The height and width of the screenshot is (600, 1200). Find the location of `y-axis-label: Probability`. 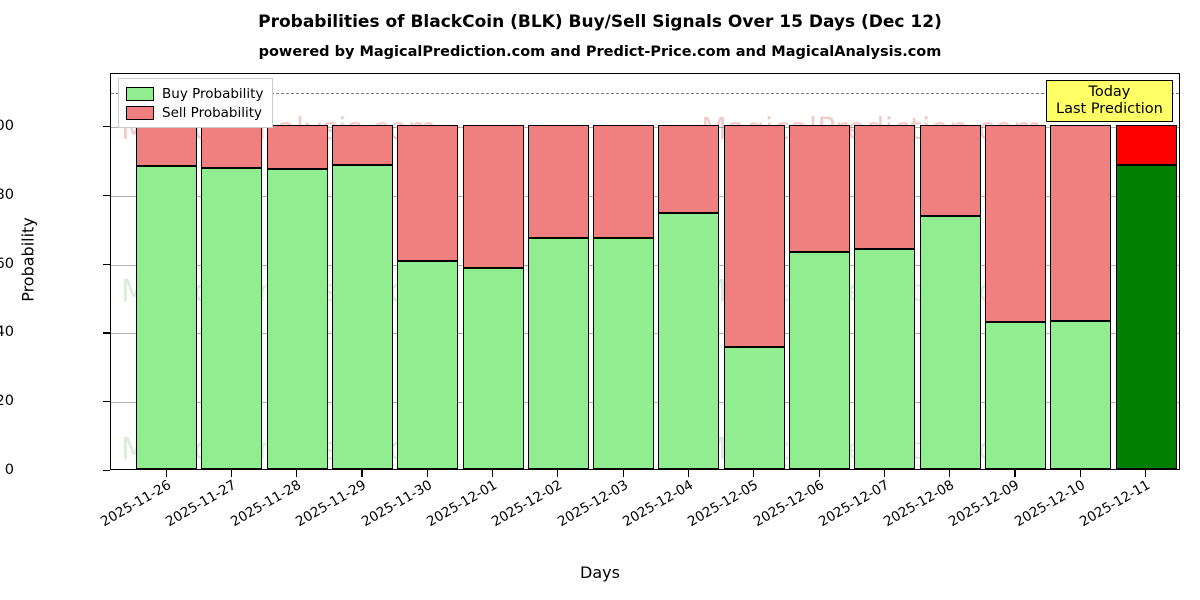

y-axis-label: Probability is located at coordinates (28, 259).